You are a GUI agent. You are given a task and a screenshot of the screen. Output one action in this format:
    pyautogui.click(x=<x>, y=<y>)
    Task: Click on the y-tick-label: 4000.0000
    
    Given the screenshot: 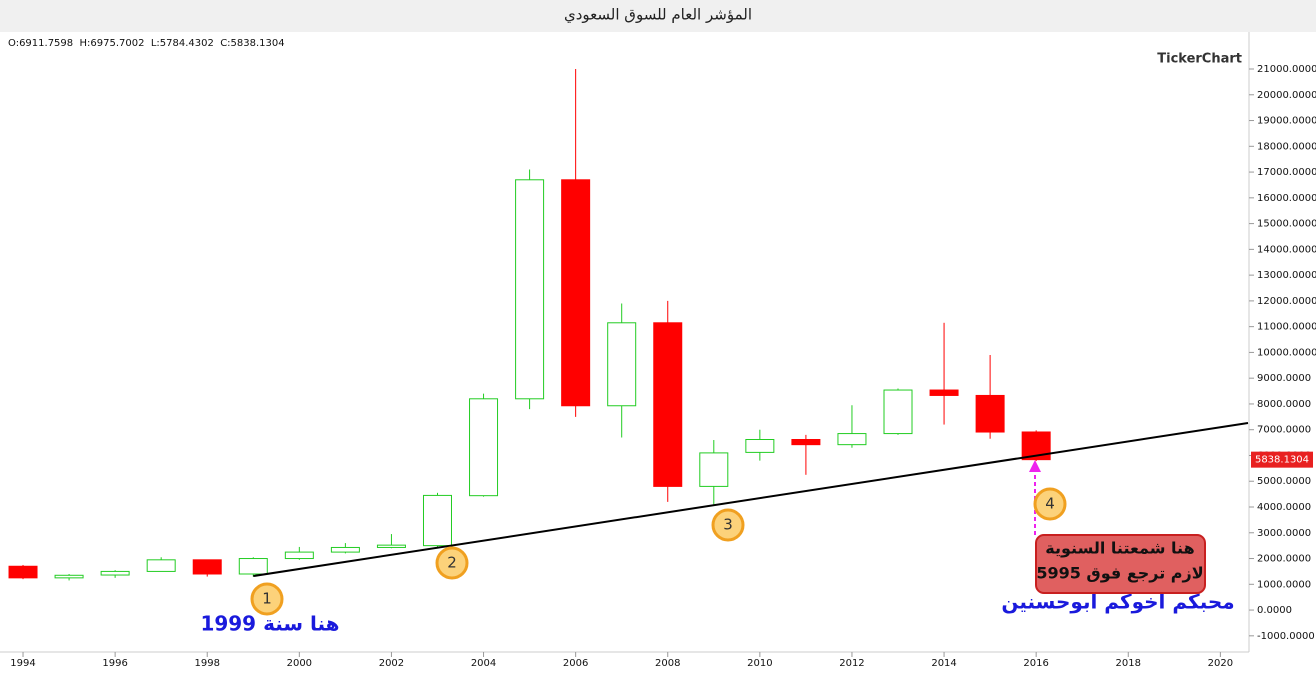 What is the action you would take?
    pyautogui.click(x=1284, y=507)
    